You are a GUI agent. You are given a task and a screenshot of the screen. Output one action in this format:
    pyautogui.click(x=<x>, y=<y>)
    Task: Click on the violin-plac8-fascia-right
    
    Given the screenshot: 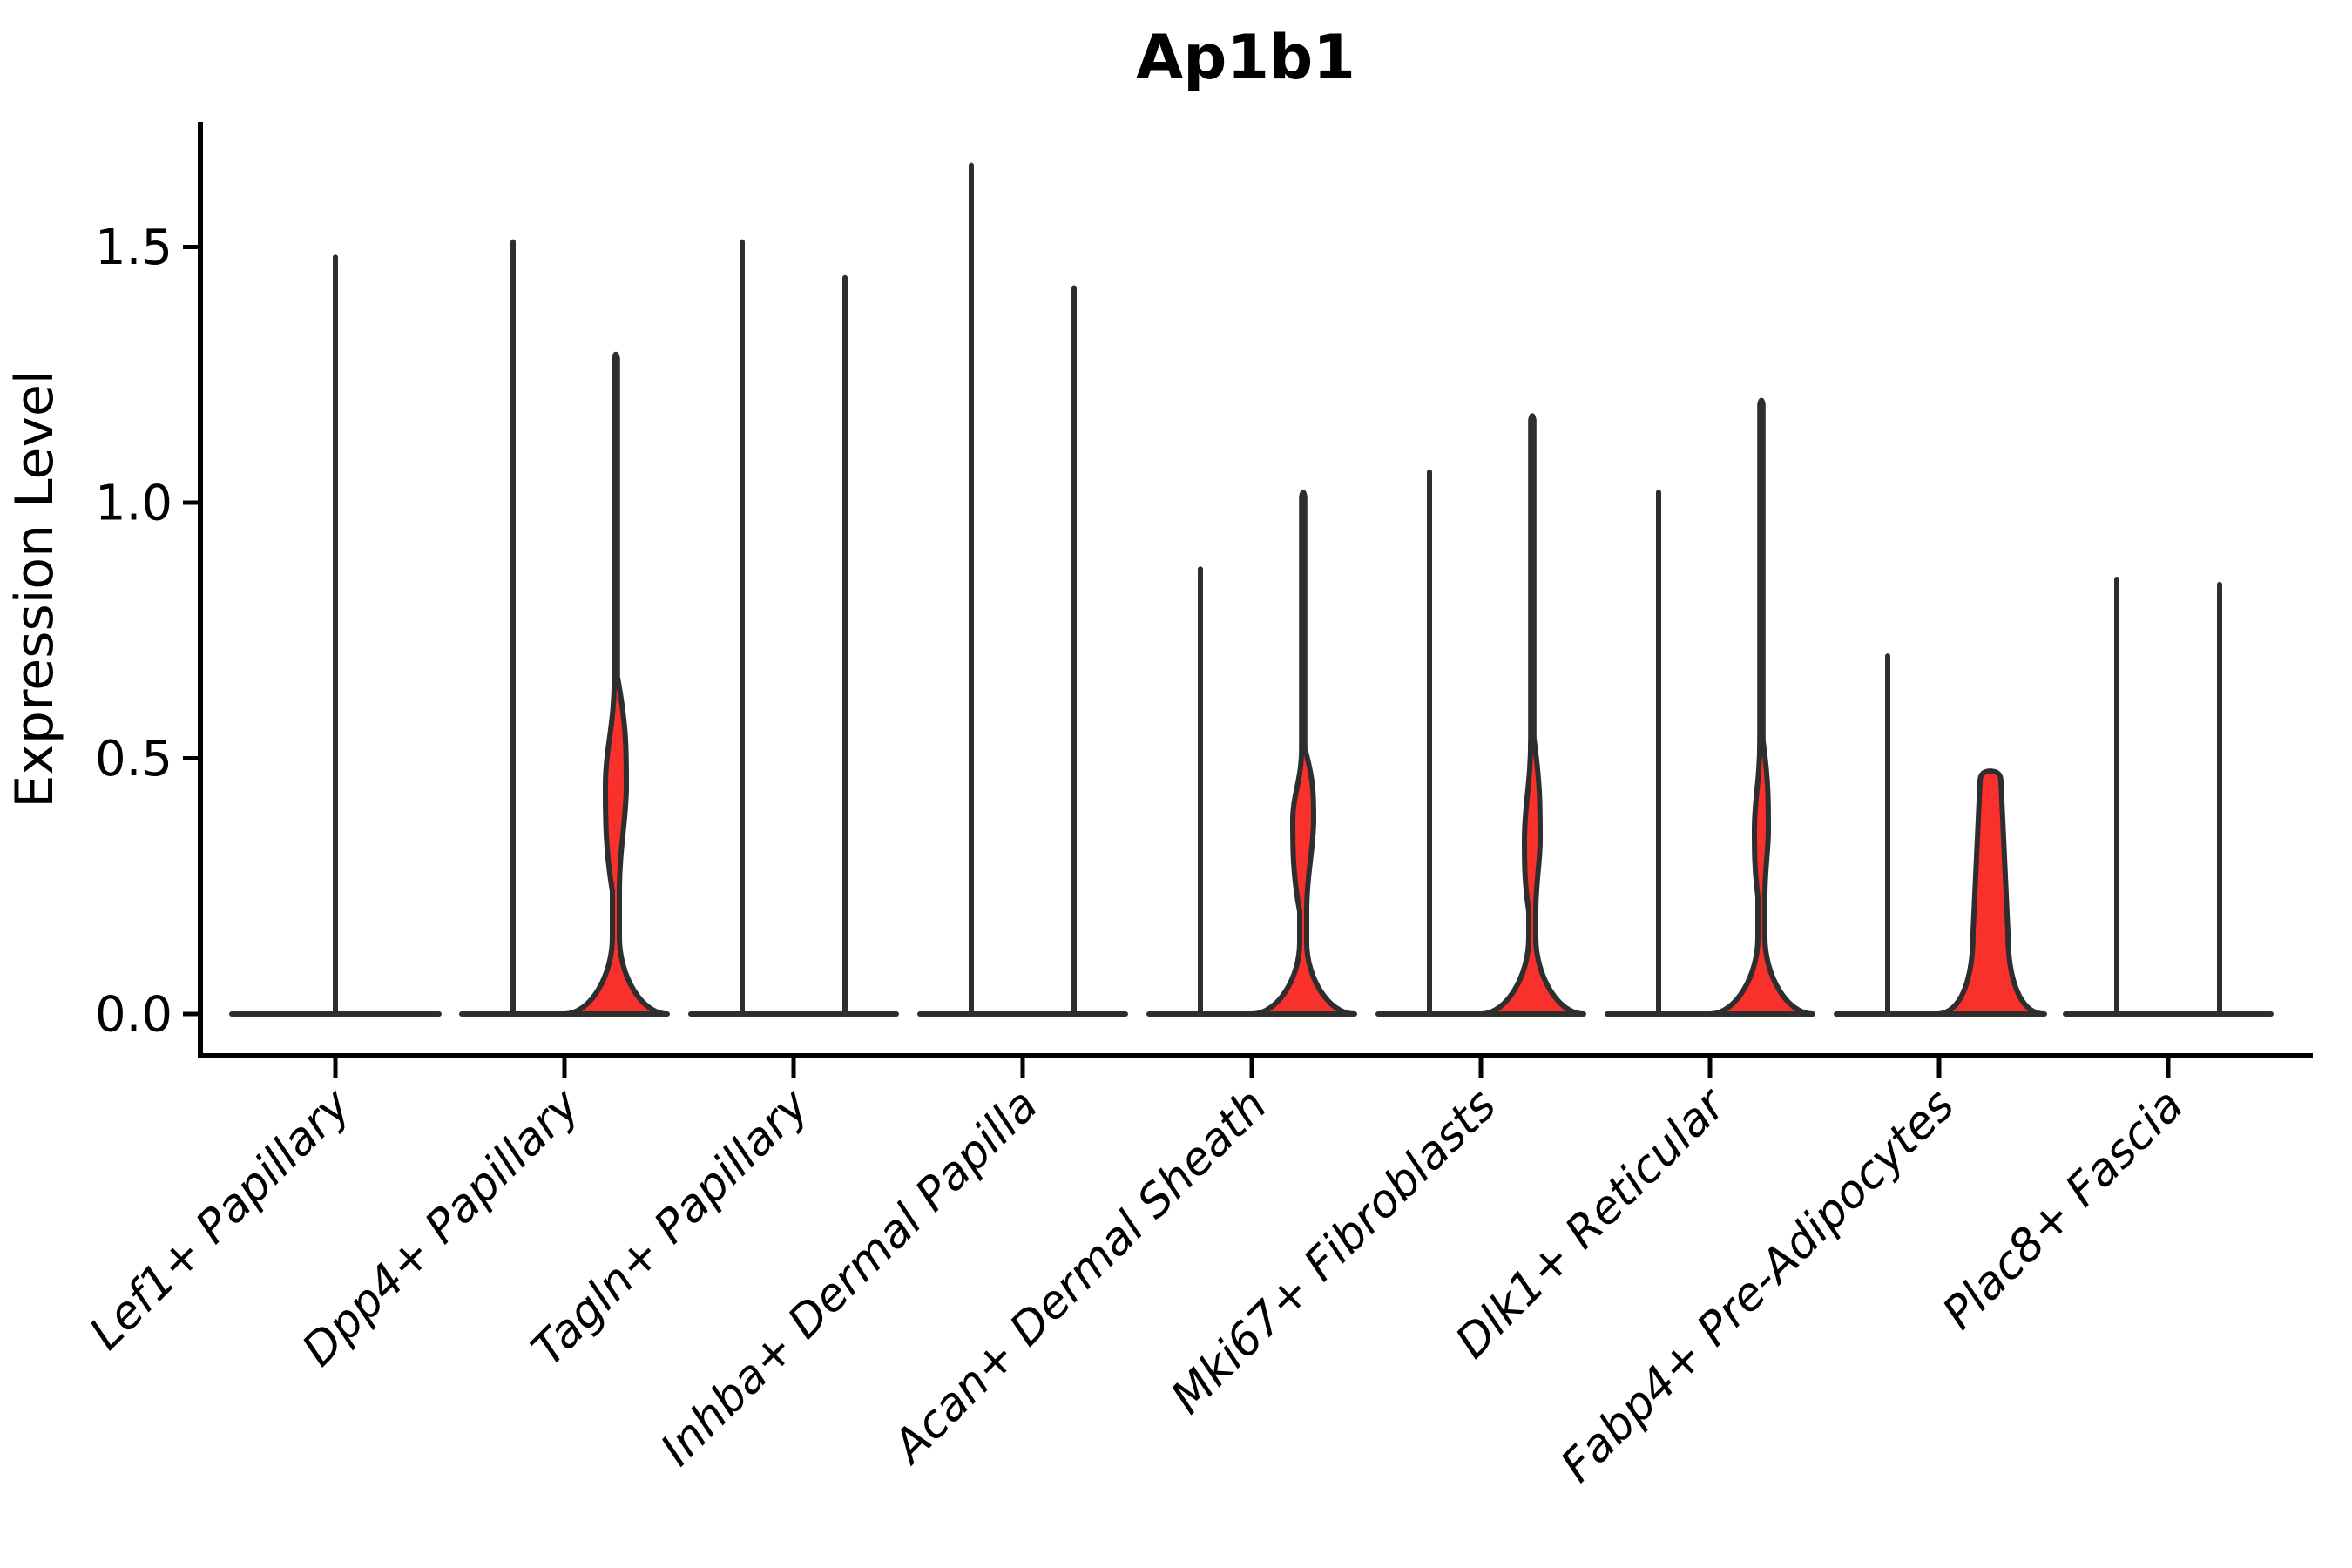 What is the action you would take?
    pyautogui.click(x=2220, y=799)
    